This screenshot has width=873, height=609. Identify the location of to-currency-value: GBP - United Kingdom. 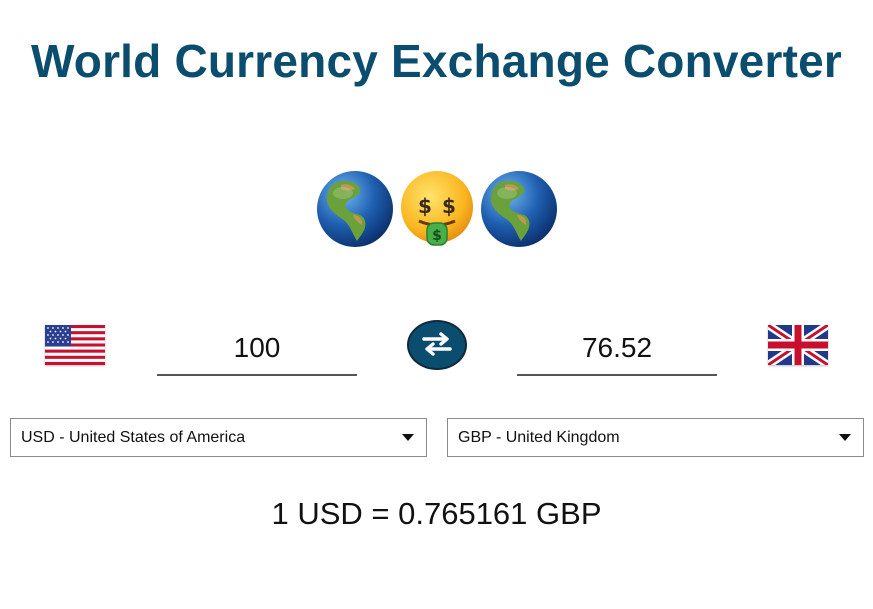
(539, 437).